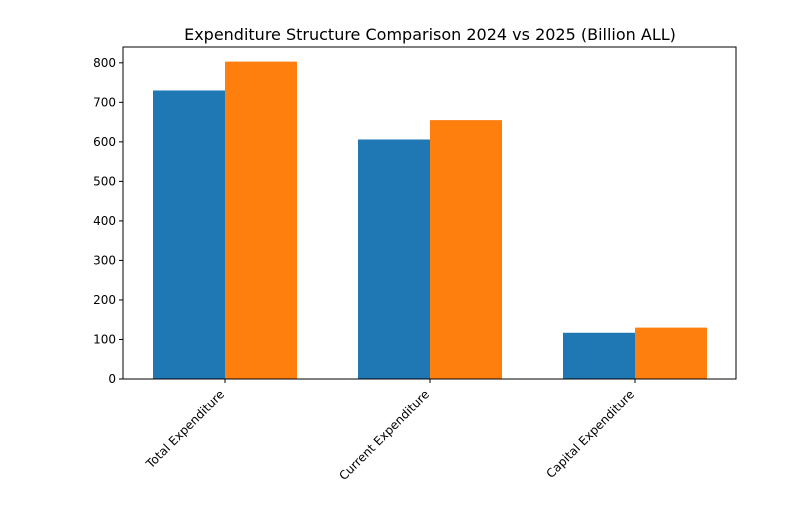  I want to click on bar-2024-capital-expenditure, so click(599, 355).